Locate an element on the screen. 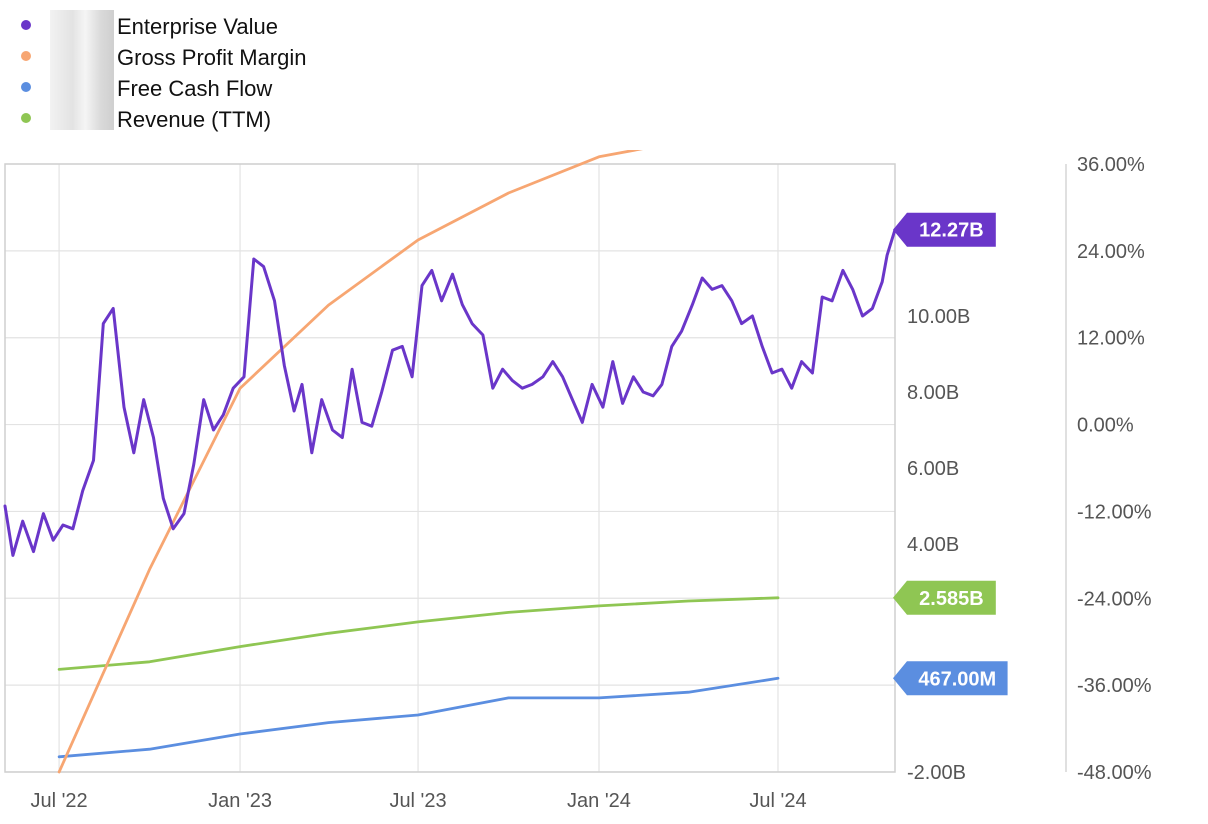  legend-label: Gross Profit Margin is located at coordinates (212, 57).